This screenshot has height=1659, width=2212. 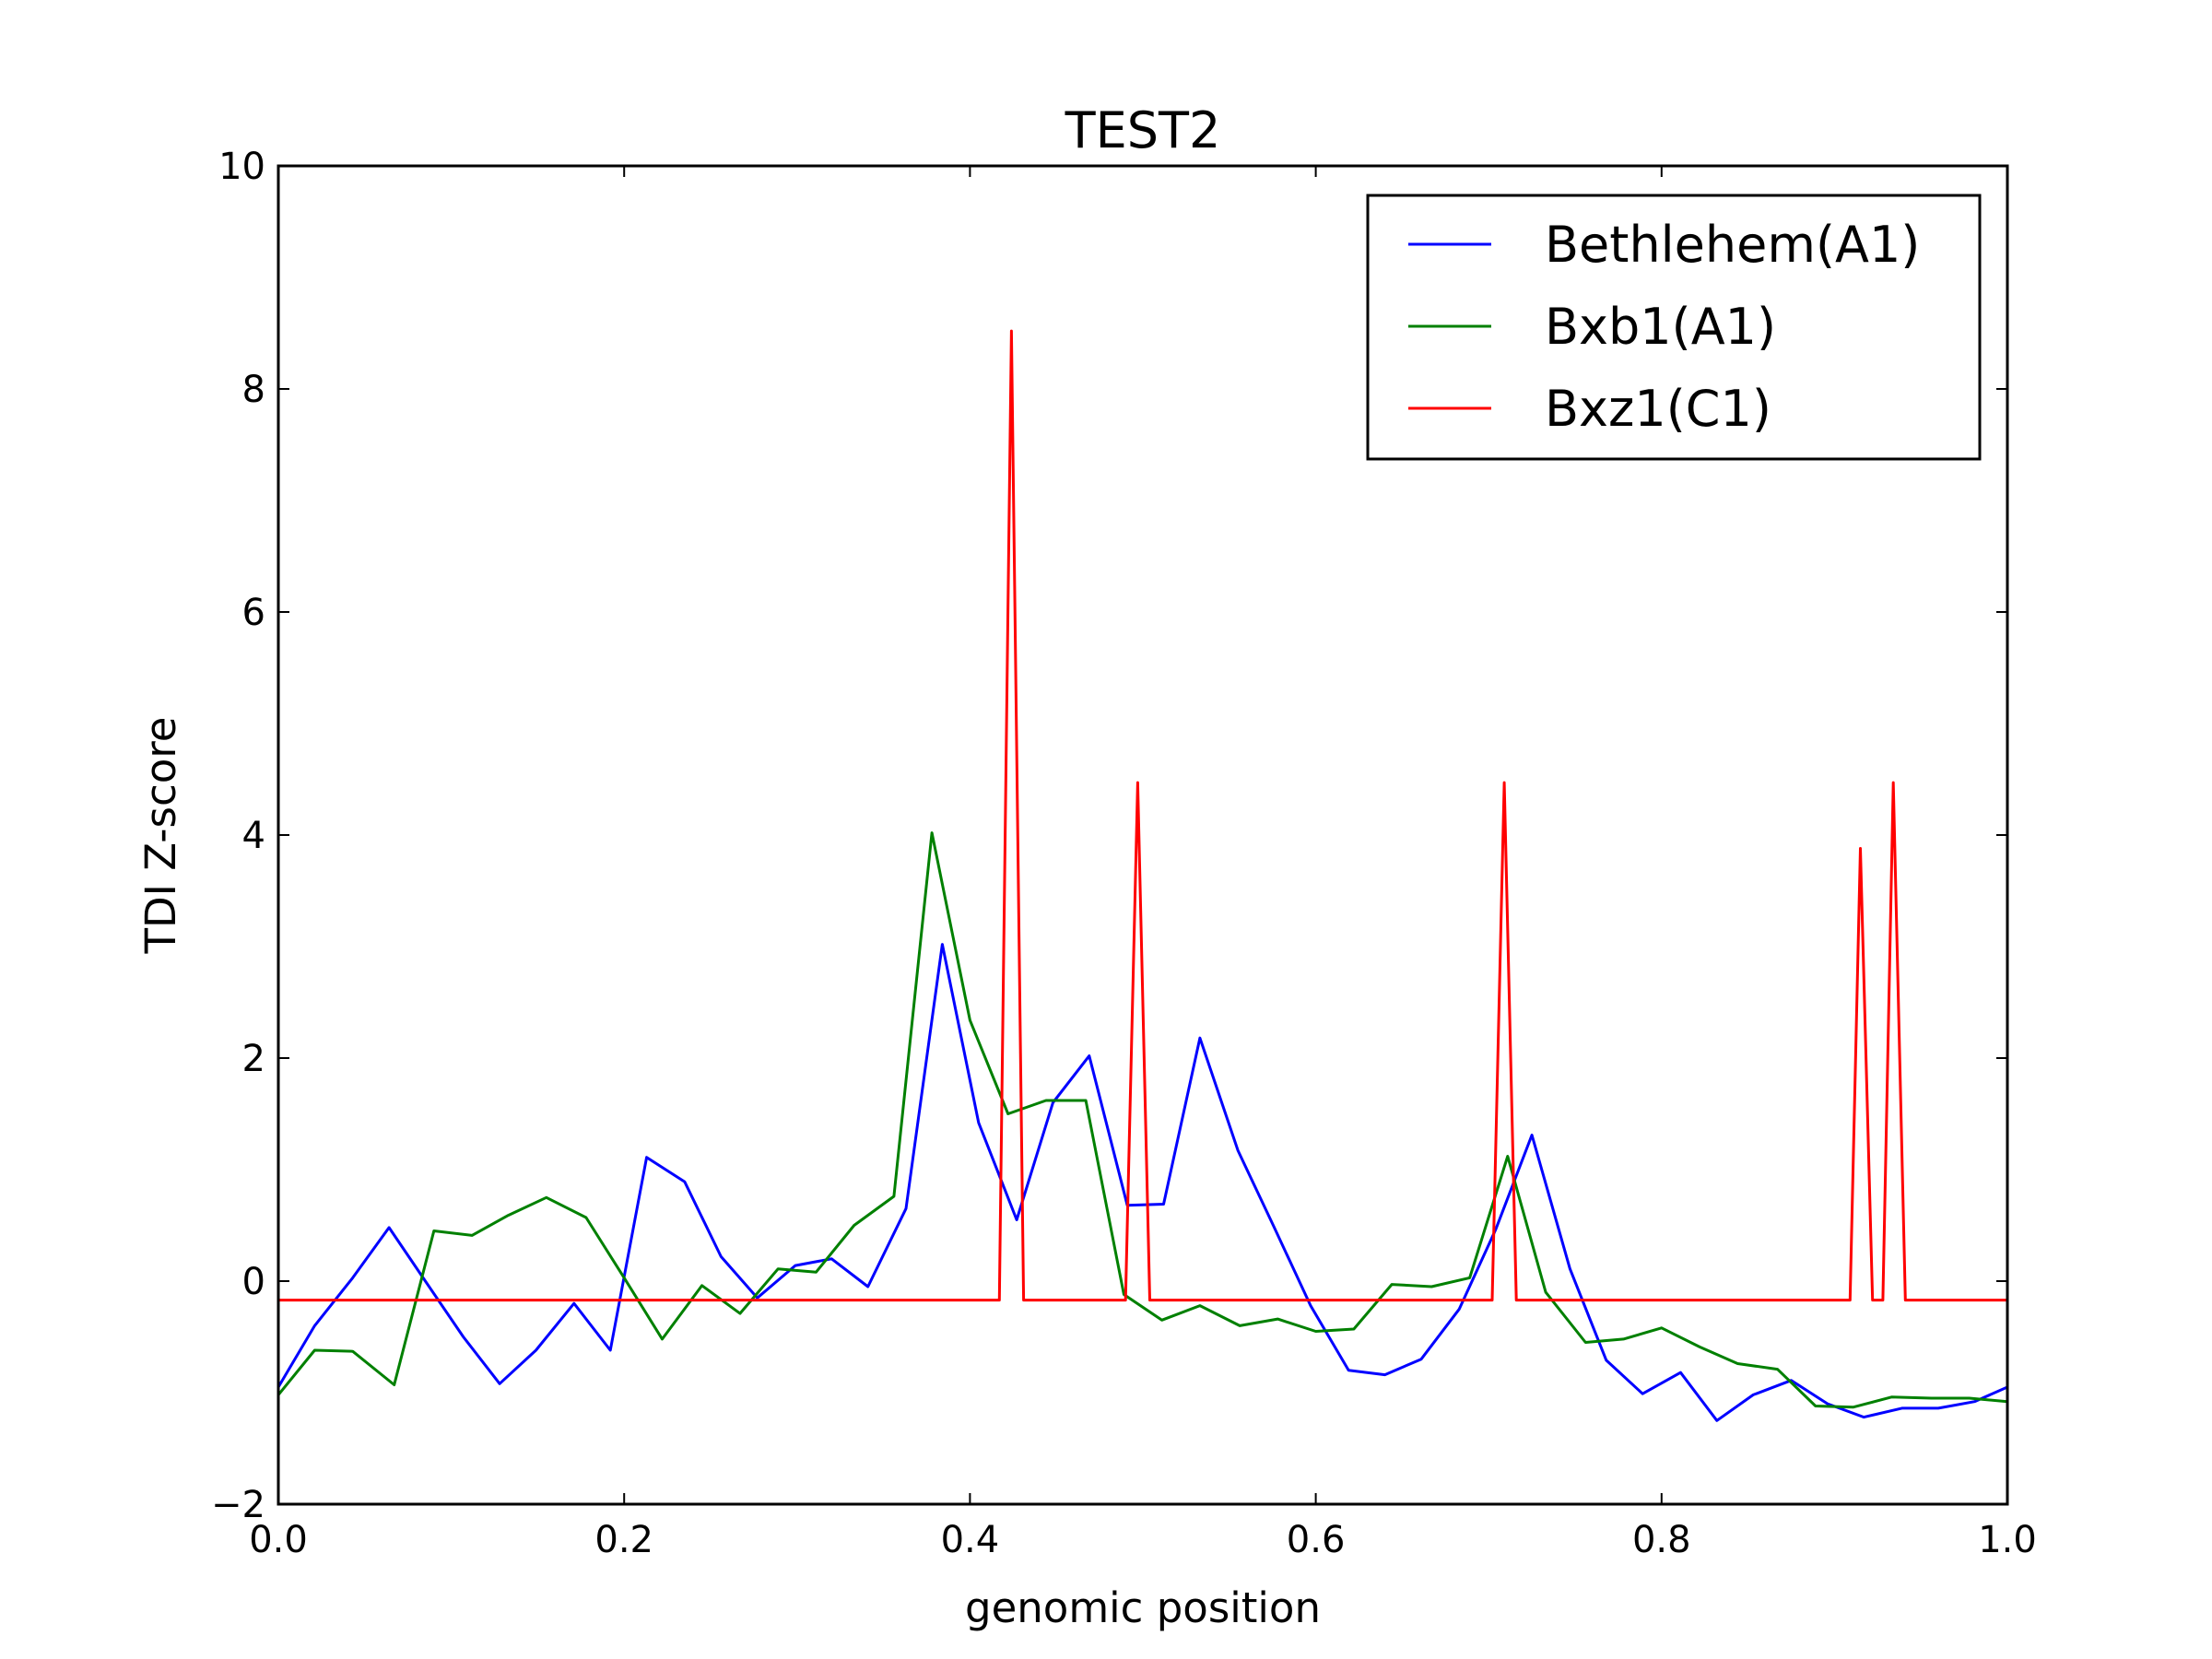 What do you see at coordinates (1143, 130) in the screenshot?
I see `chart-title: TEST2` at bounding box center [1143, 130].